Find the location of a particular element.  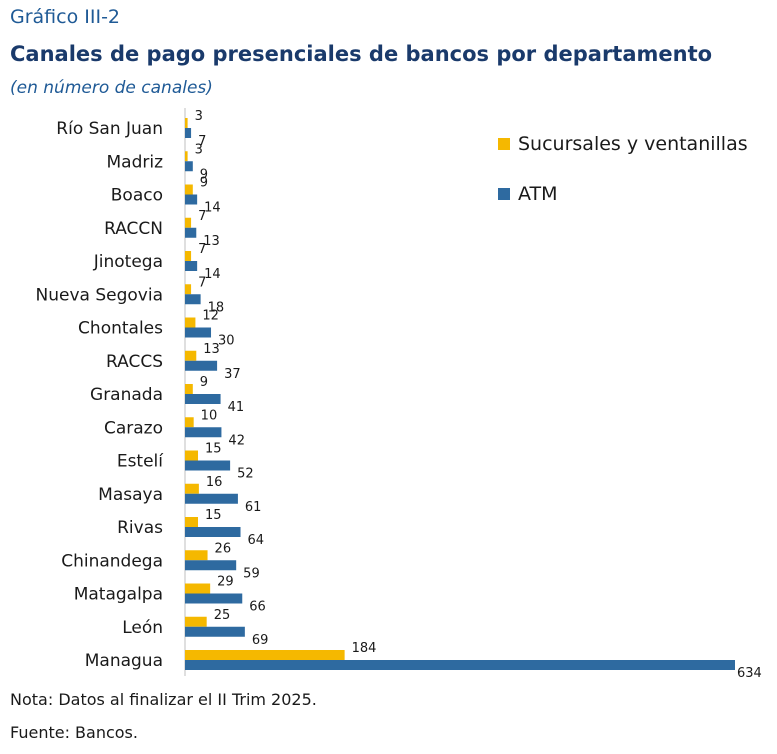

legend-swatch-atm is located at coordinates (504, 194).